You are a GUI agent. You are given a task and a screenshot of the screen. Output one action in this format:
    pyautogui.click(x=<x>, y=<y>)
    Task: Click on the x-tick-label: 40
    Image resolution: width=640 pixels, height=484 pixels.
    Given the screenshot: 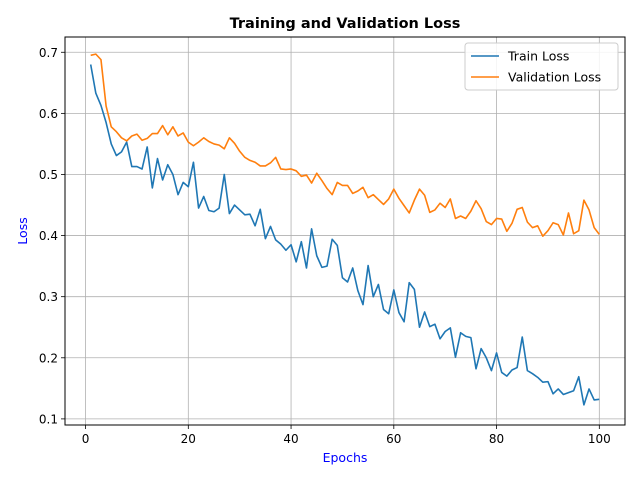 What is the action you would take?
    pyautogui.click(x=290, y=439)
    